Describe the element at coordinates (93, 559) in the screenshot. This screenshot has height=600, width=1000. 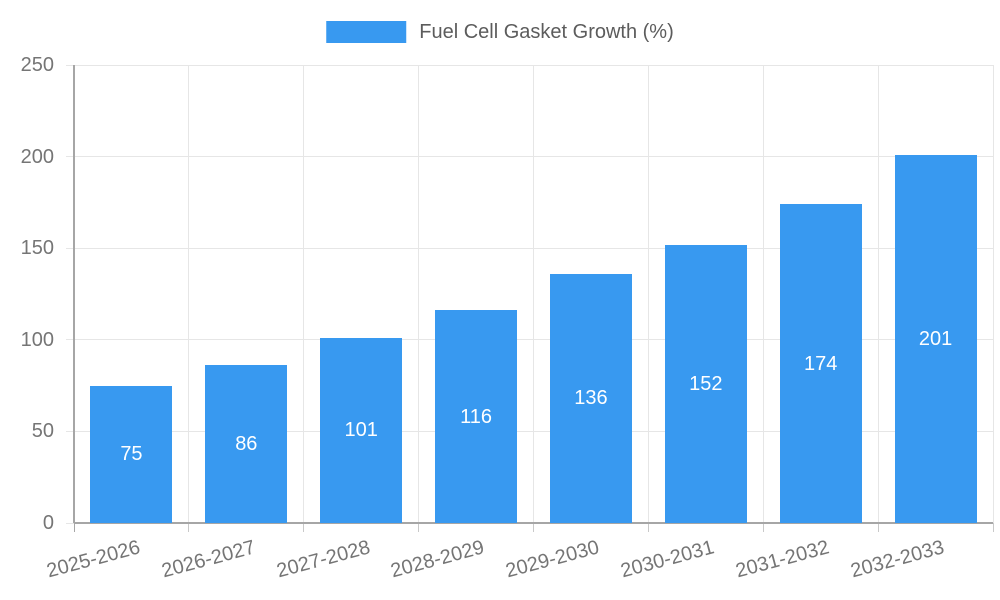
I see `x-tick-label: 2025-2026` at that location.